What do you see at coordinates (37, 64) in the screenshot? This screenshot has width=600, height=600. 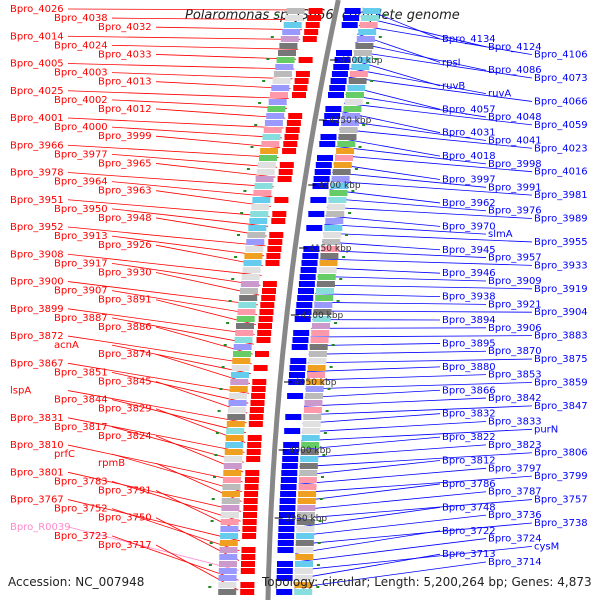 I see `gene-label-left: Bpro_4005` at bounding box center [37, 64].